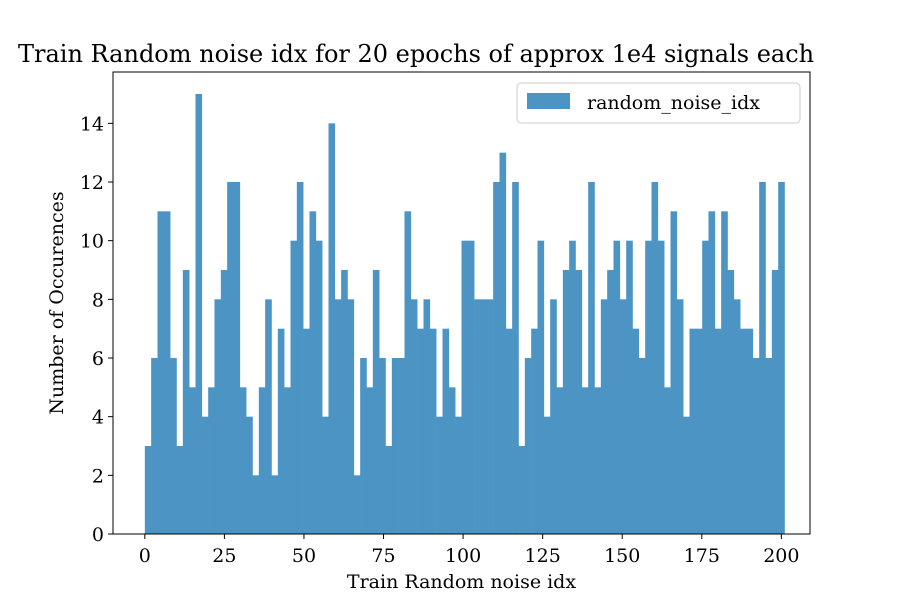 The image size is (900, 600). What do you see at coordinates (98, 359) in the screenshot?
I see `y-tick-label: 6` at bounding box center [98, 359].